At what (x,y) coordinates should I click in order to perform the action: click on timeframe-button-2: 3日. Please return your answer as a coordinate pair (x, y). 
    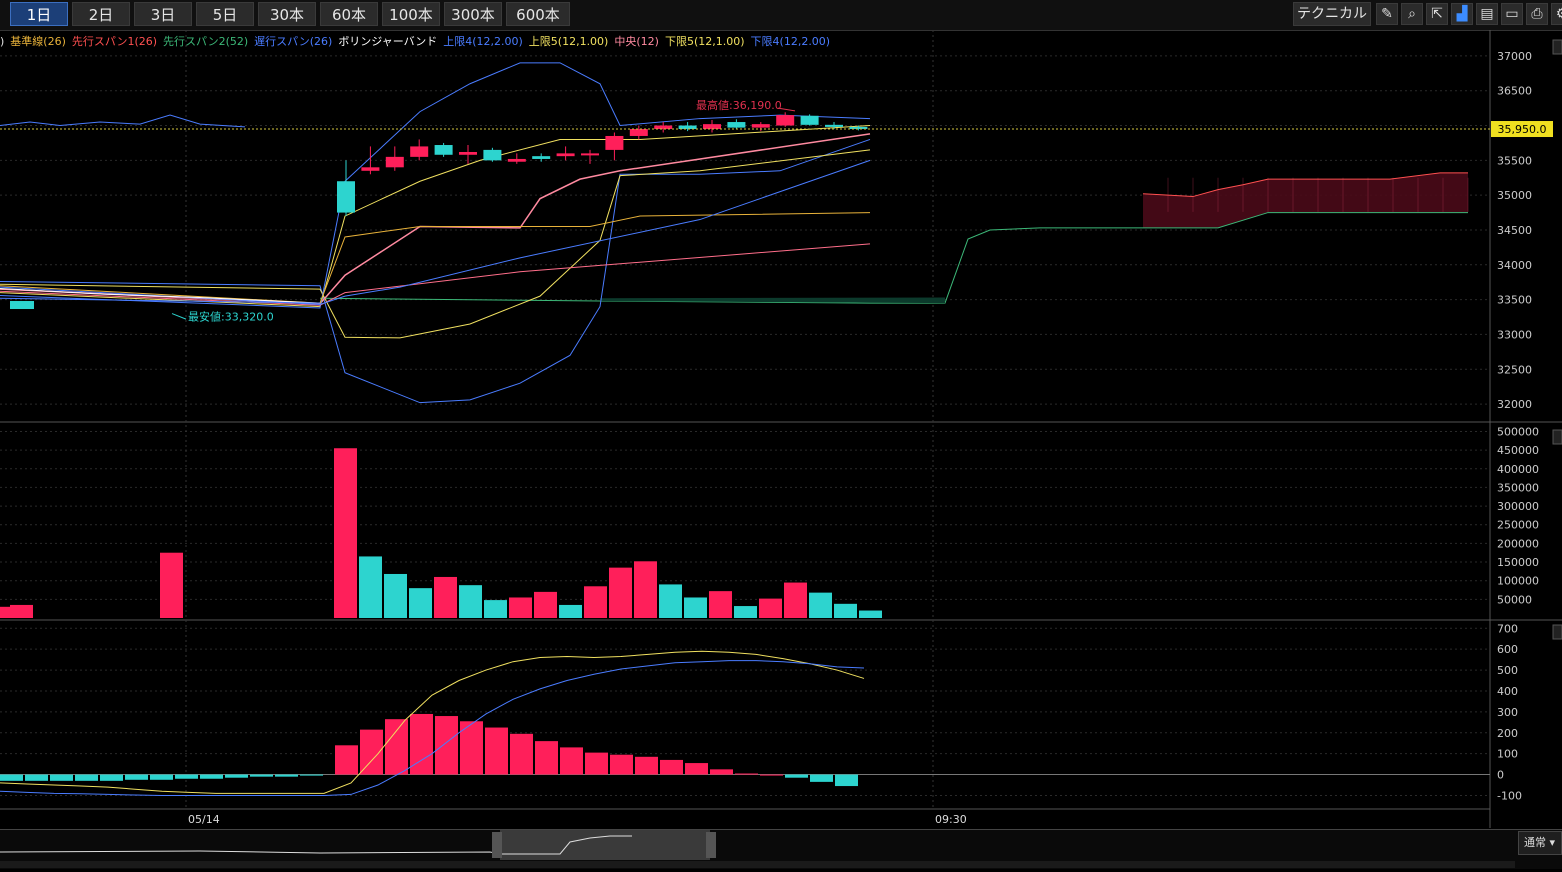
    Looking at the image, I should click on (163, 14).